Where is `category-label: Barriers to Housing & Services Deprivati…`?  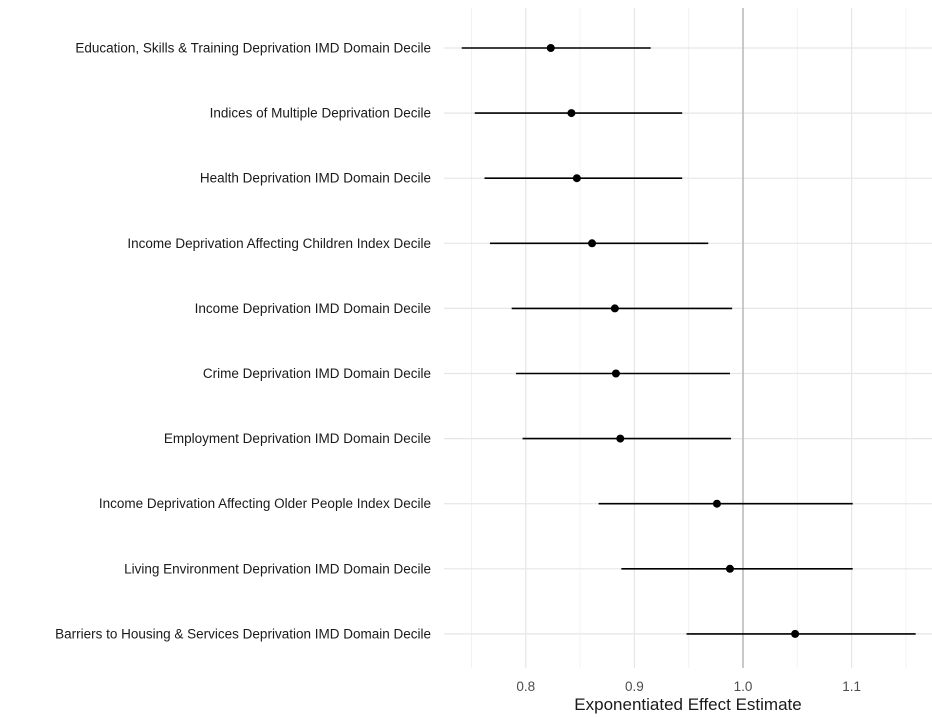 category-label: Barriers to Housing & Services Deprivati… is located at coordinates (243, 633).